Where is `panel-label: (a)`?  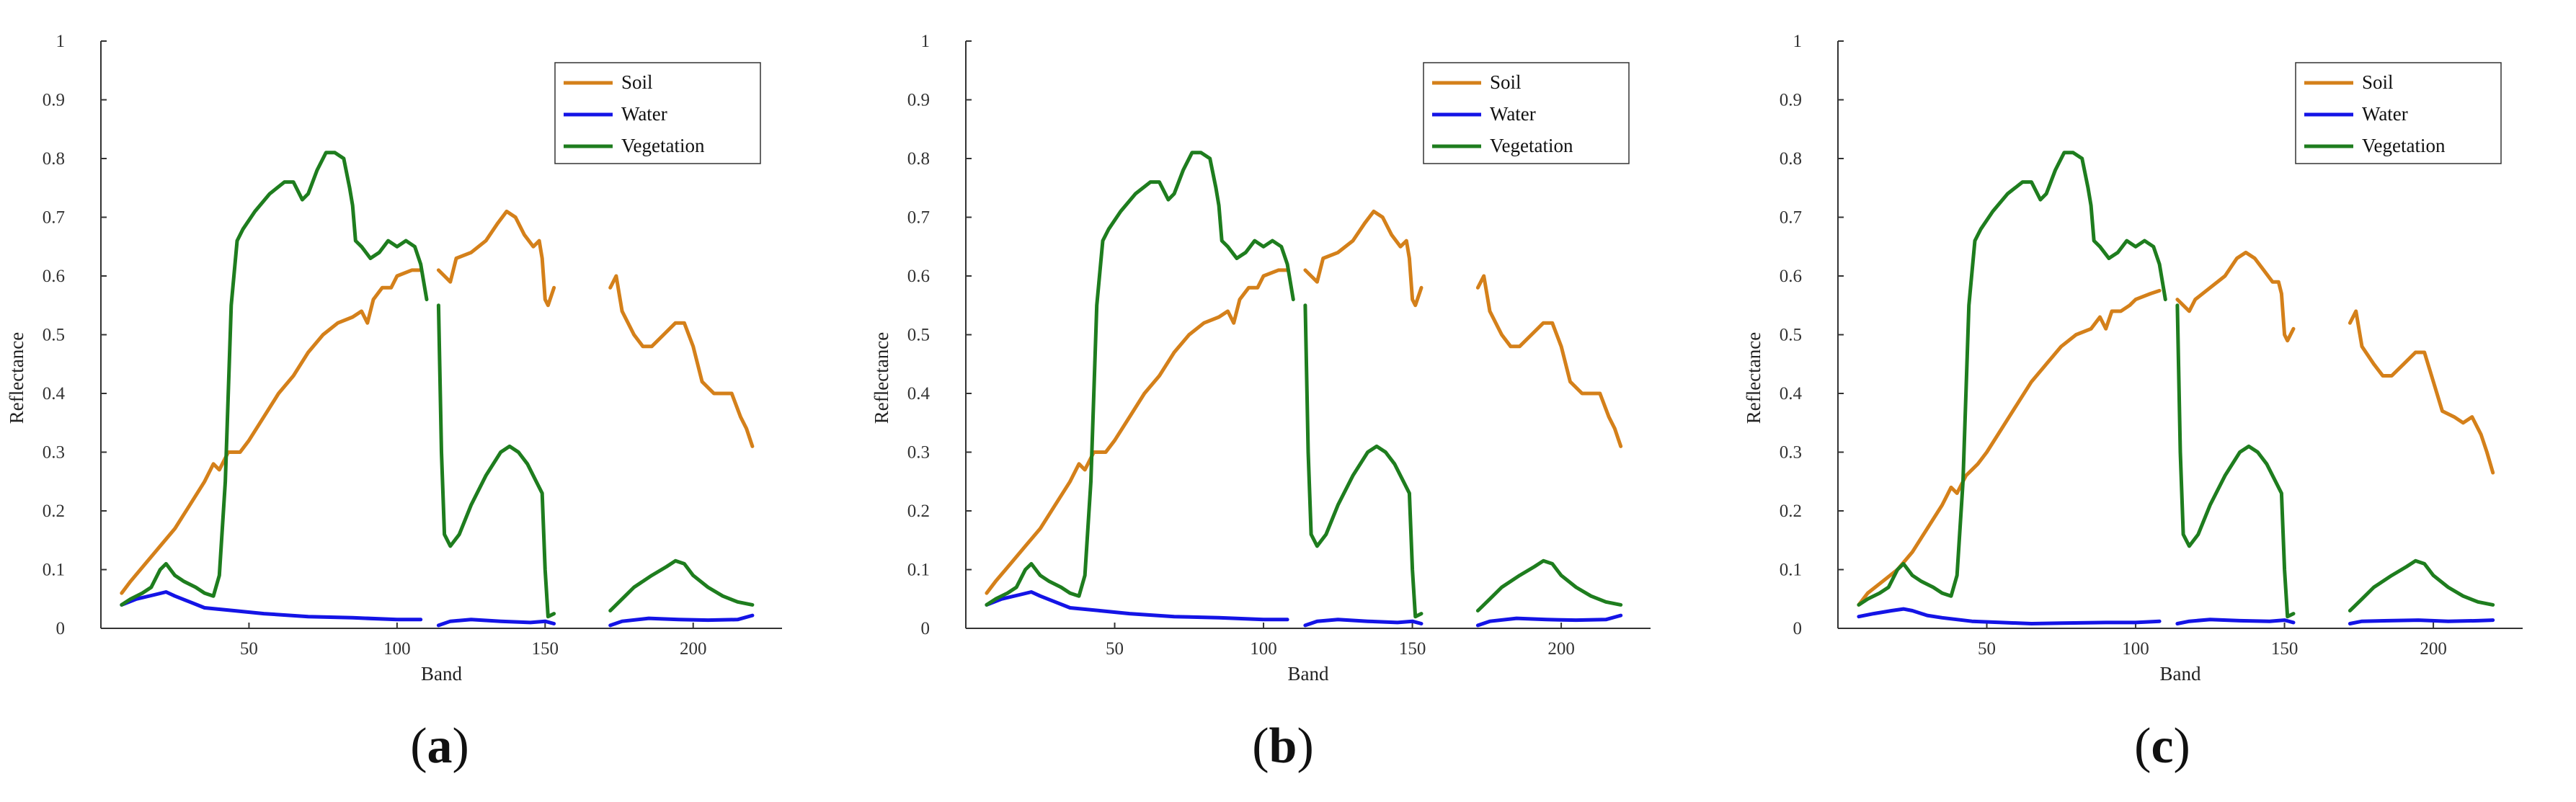 panel-label: (a) is located at coordinates (440, 746).